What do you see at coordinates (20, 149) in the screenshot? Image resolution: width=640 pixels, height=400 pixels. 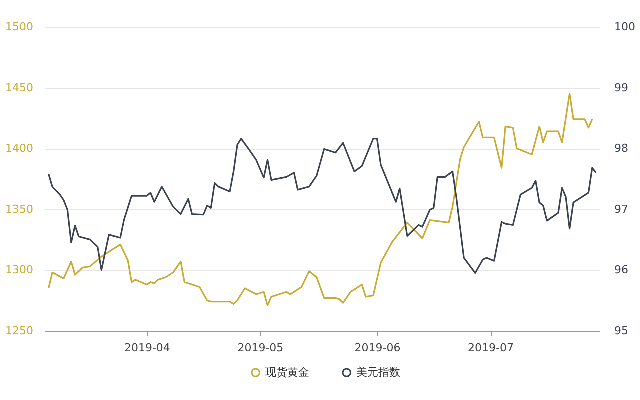 I see `y-tick-label: 1400` at bounding box center [20, 149].